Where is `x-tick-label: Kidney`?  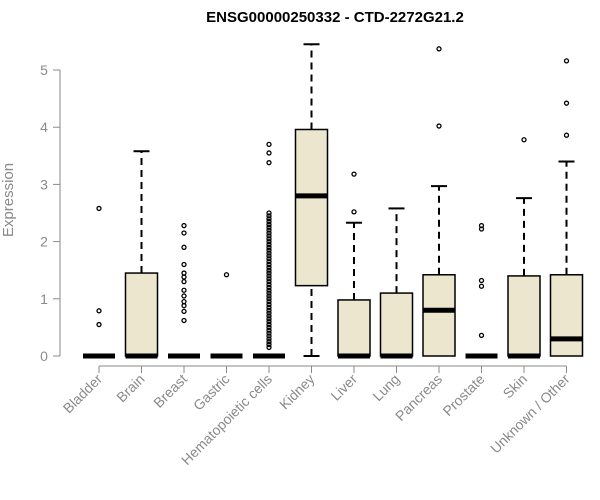 x-tick-label: Kidney is located at coordinates (297, 392).